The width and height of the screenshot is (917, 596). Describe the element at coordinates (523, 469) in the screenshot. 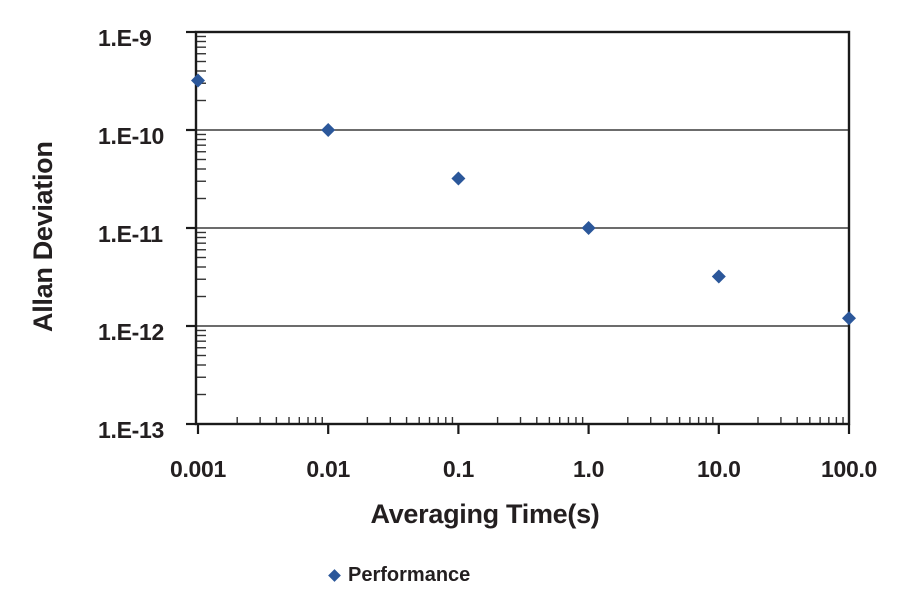

I see `x-tick-labels: 0.001 0.01 0.1 1.0 10.0 100.0` at that location.